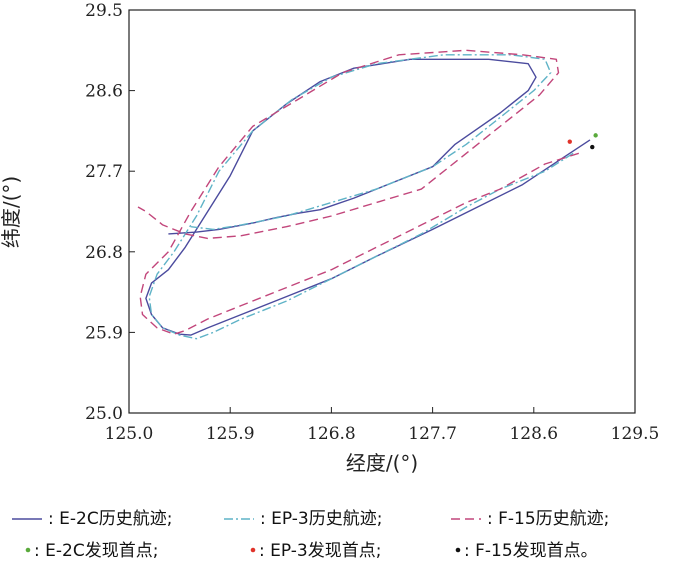  What do you see at coordinates (96, 551) in the screenshot?
I see `legend-entry-text: : E-2C发现首点;` at bounding box center [96, 551].